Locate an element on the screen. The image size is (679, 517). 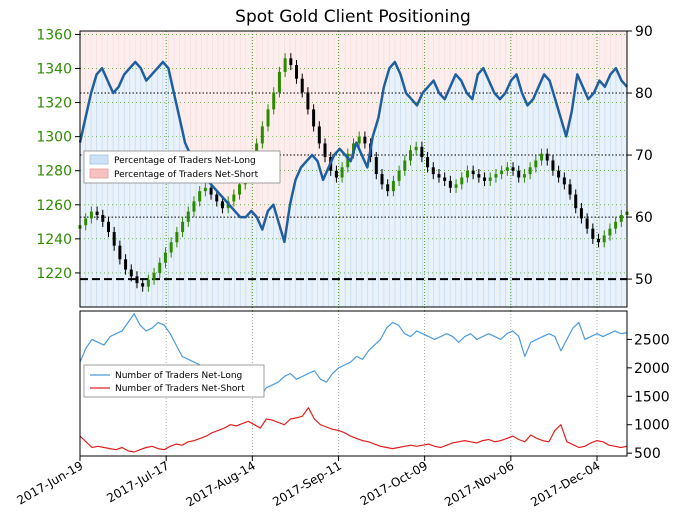
x-axis-tick-label: 2017-Nov-06 is located at coordinates (479, 483).